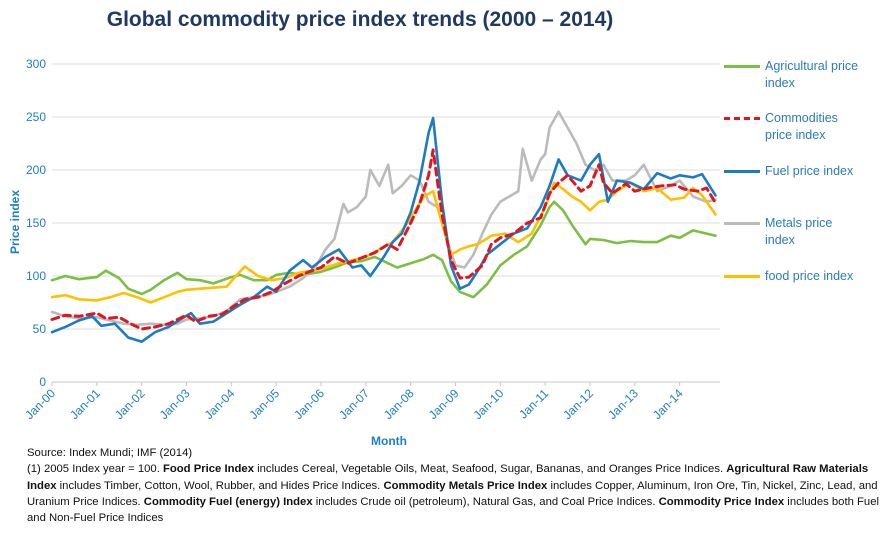  Describe the element at coordinates (827, 232) in the screenshot. I see `legend-label: Metals price index` at that location.